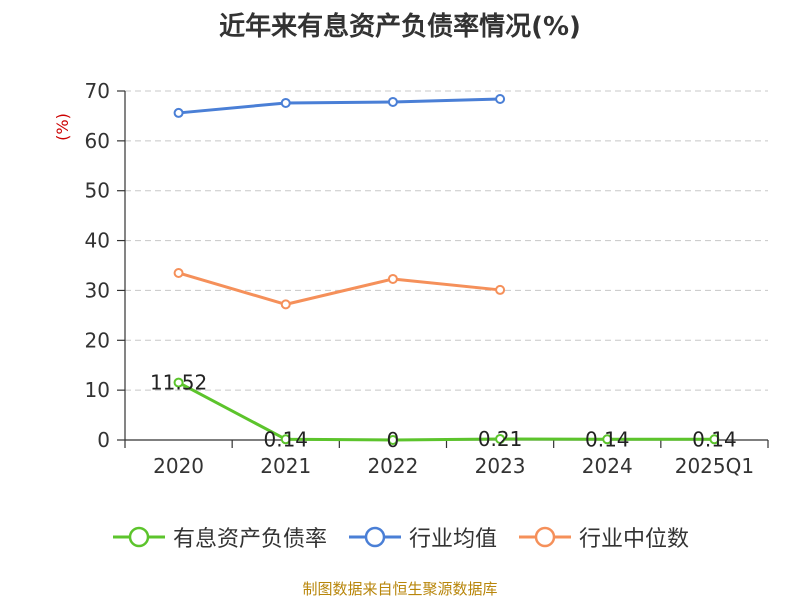 The width and height of the screenshot is (800, 600). What do you see at coordinates (103, 440) in the screenshot?
I see `y-tick-label: 0` at bounding box center [103, 440].